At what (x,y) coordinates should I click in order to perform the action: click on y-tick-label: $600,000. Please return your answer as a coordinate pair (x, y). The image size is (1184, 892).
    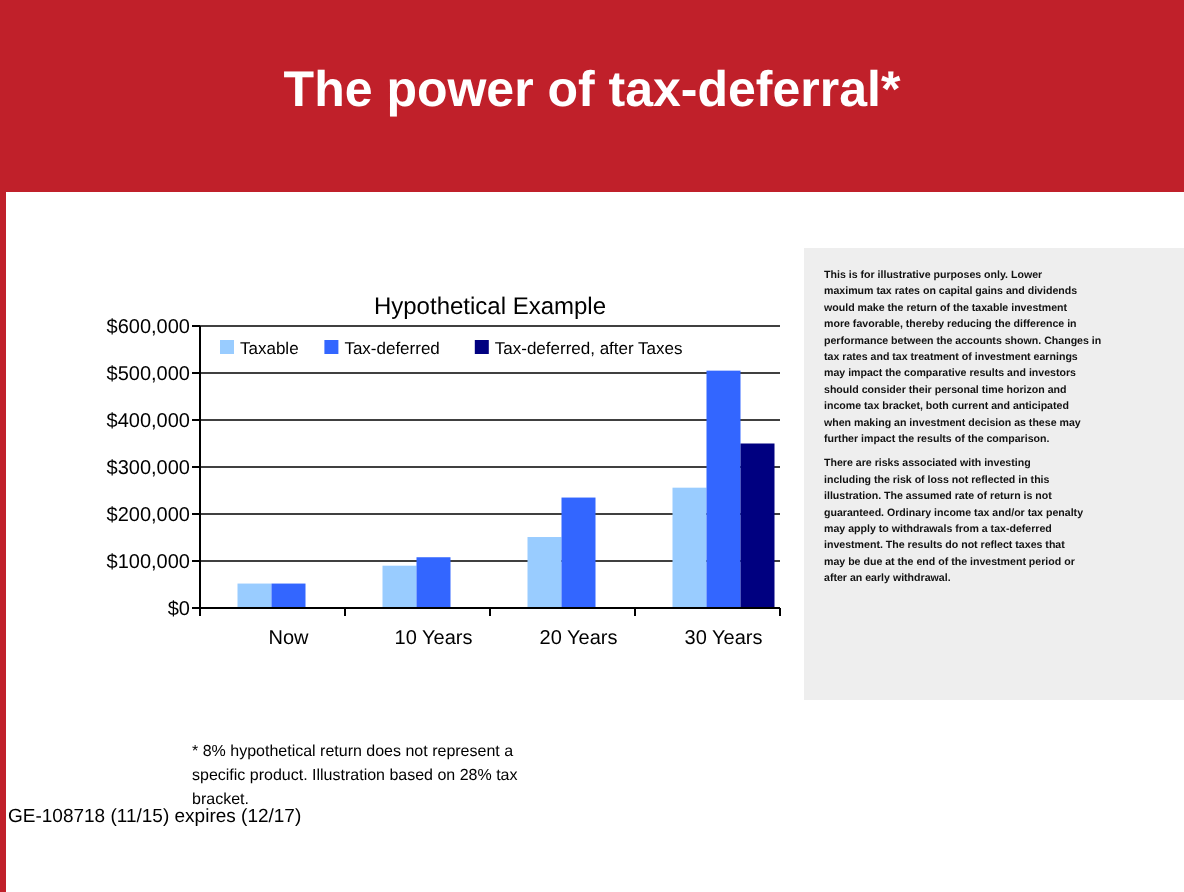
    Looking at the image, I should click on (148, 328).